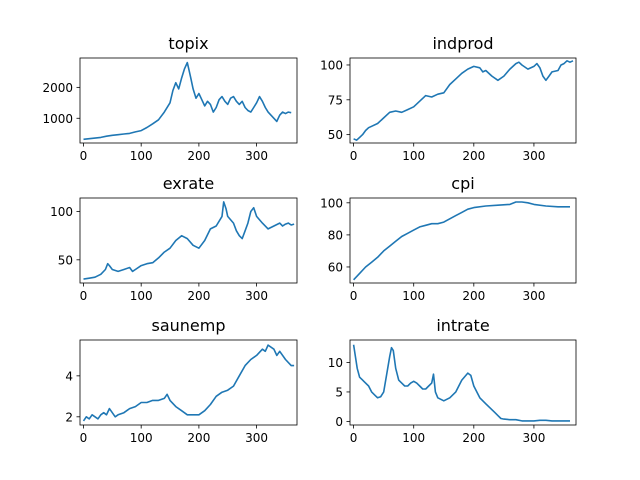  What do you see at coordinates (335, 363) in the screenshot?
I see `y-tick-label: 10` at bounding box center [335, 363].